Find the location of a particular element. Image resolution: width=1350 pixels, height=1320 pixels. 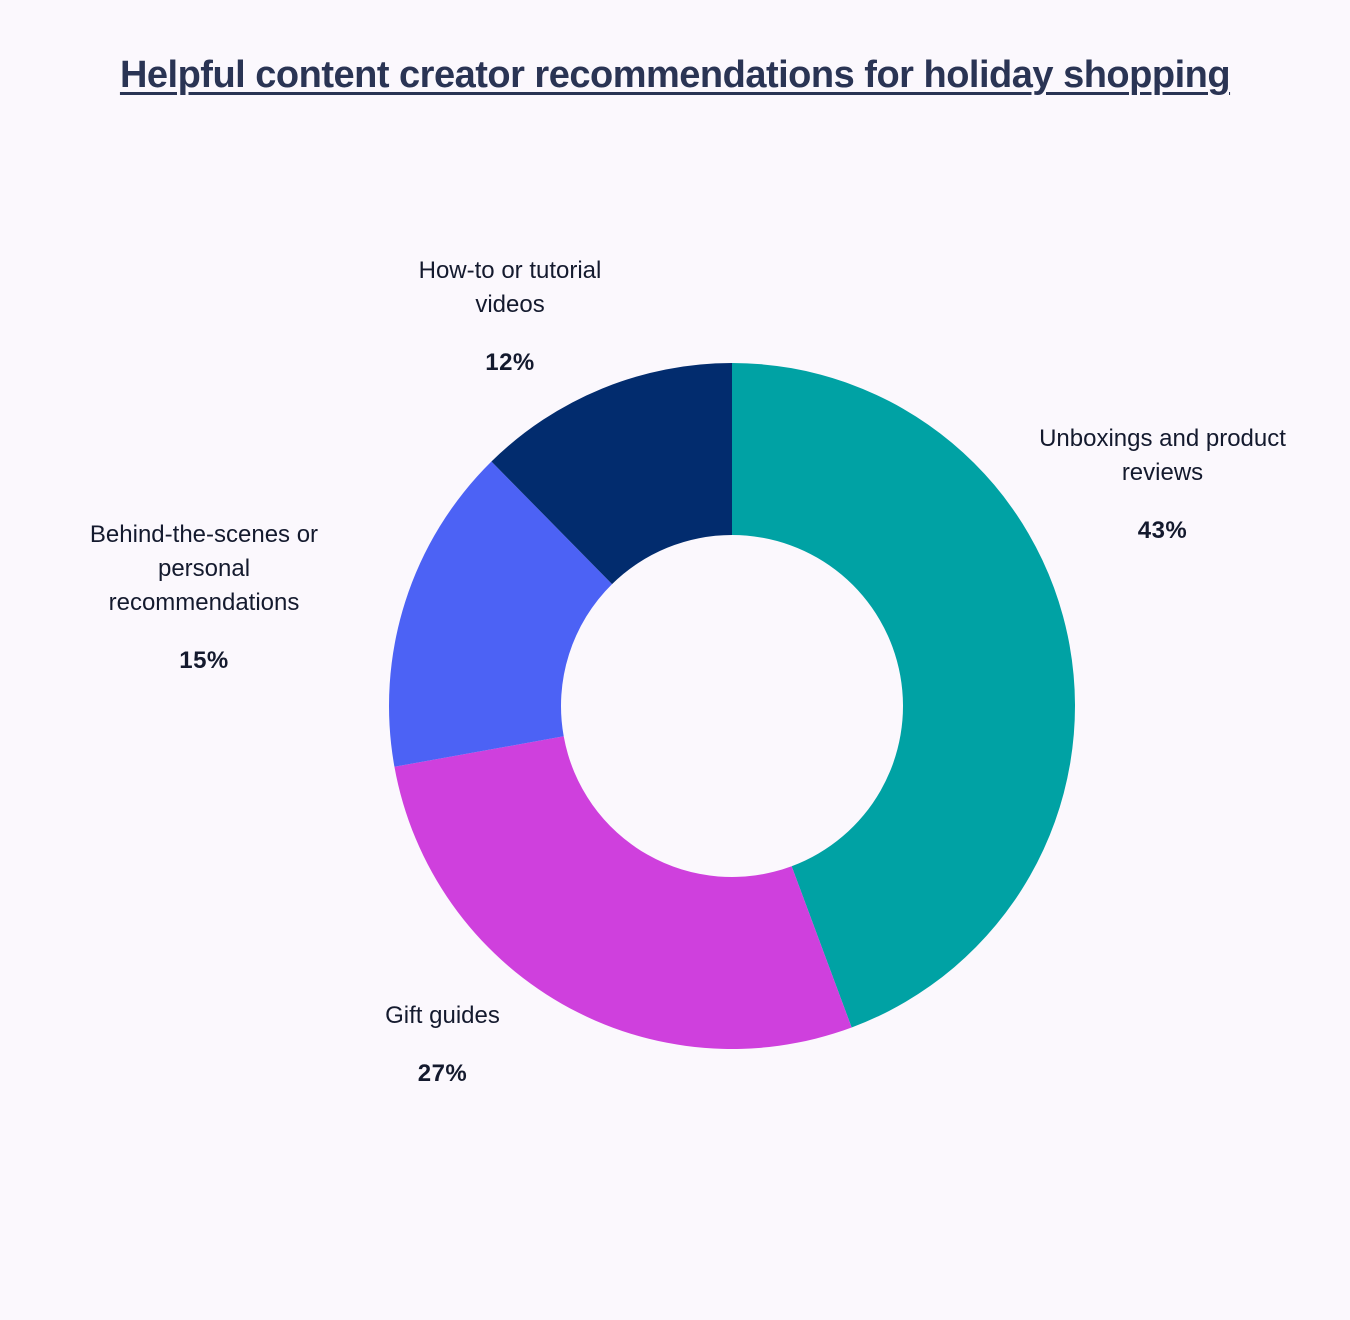

slice-label-how-to: How-to or tutorial videos 12% is located at coordinates (510, 317).